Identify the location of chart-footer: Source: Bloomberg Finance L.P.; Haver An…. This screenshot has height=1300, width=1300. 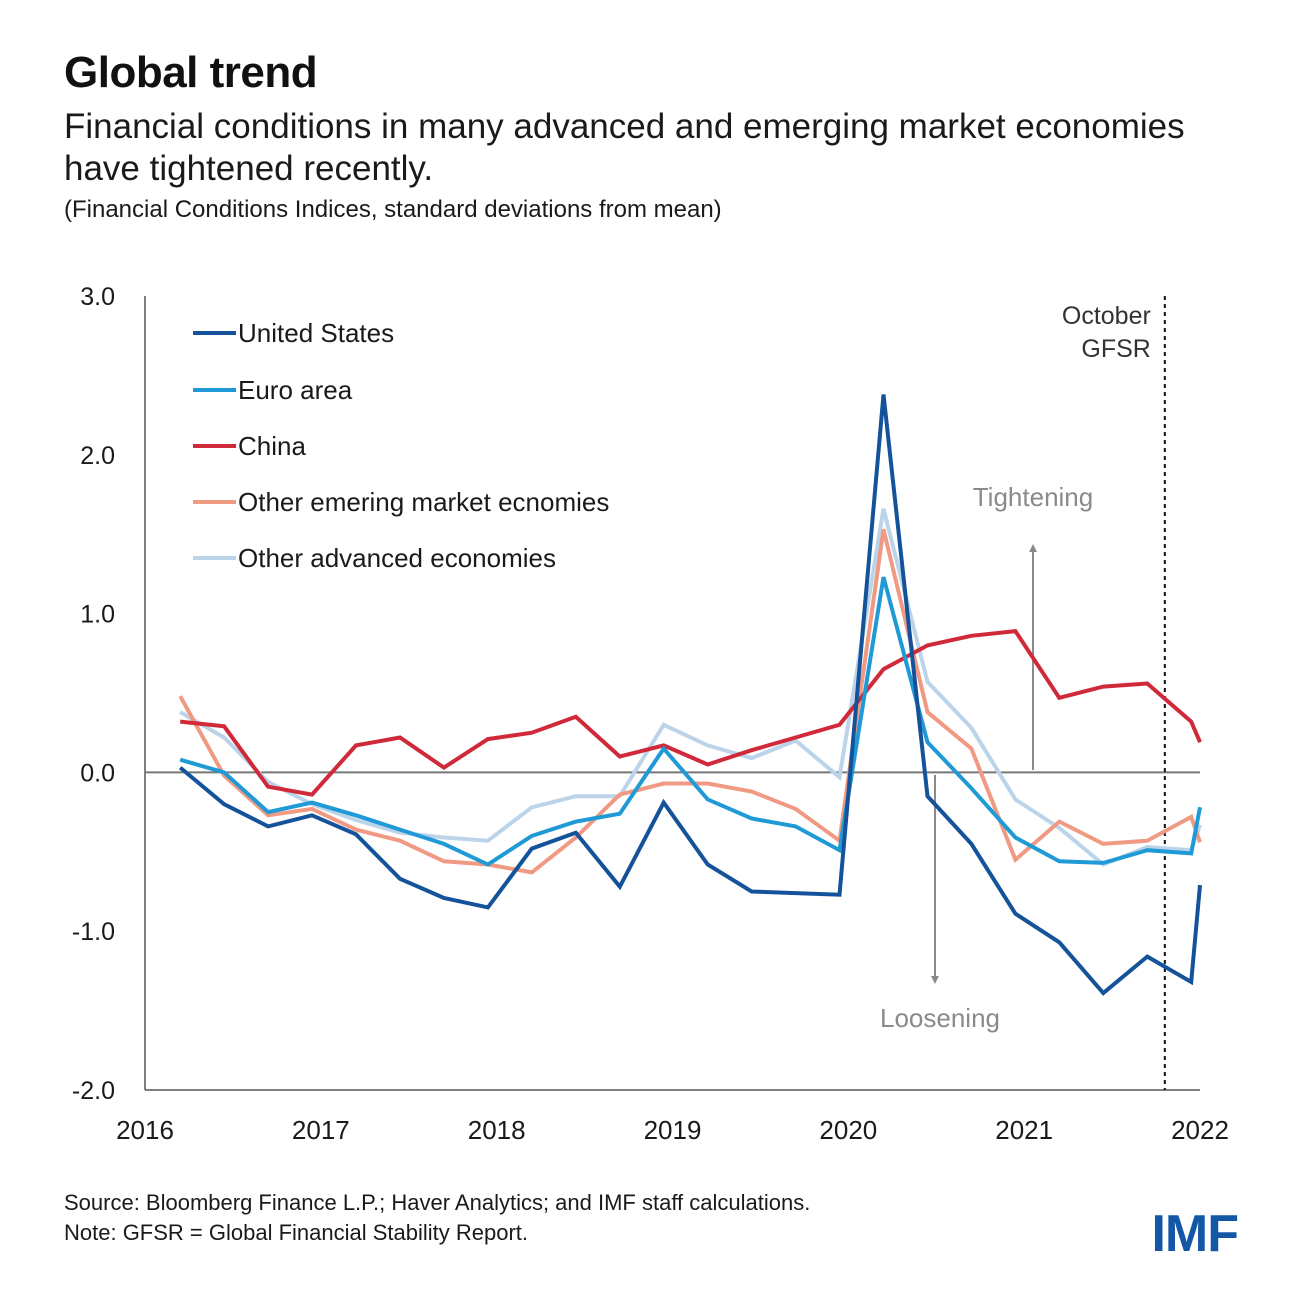
(437, 1218).